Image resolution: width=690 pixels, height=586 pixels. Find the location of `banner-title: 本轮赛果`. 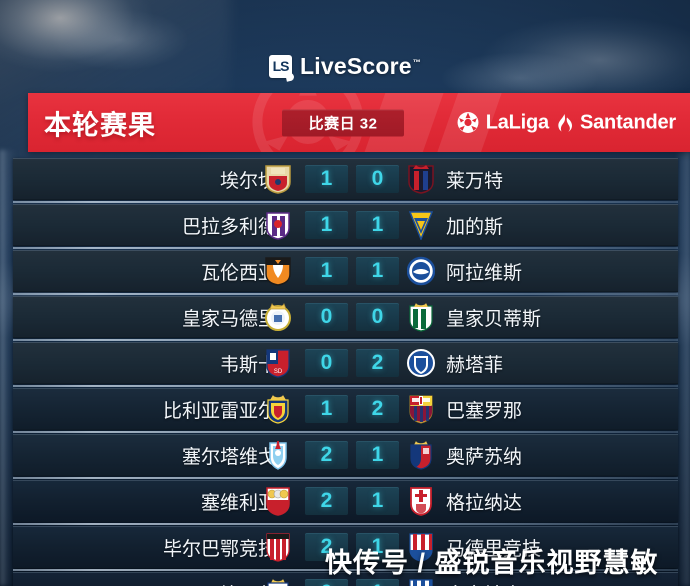

banner-title: 本轮赛果 is located at coordinates (100, 125).